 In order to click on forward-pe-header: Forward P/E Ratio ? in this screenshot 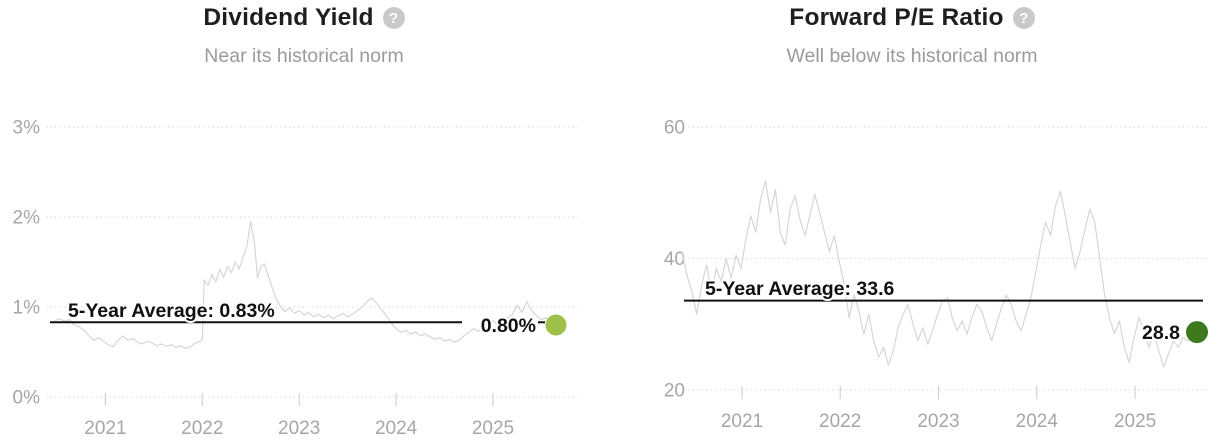, I will do `click(912, 18)`.